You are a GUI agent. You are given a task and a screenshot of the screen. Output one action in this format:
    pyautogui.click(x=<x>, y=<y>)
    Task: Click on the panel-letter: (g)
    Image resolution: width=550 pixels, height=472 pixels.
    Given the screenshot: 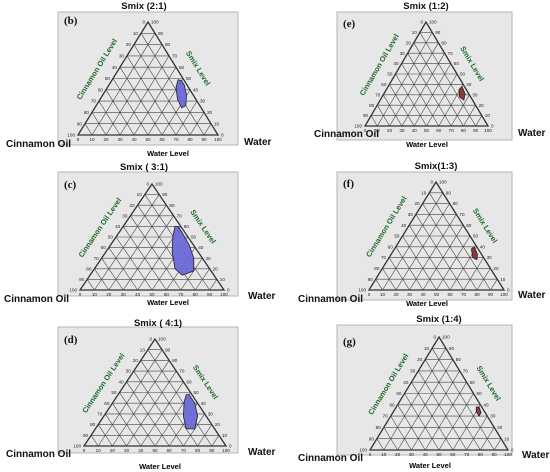 What is the action you would take?
    pyautogui.click(x=349, y=342)
    